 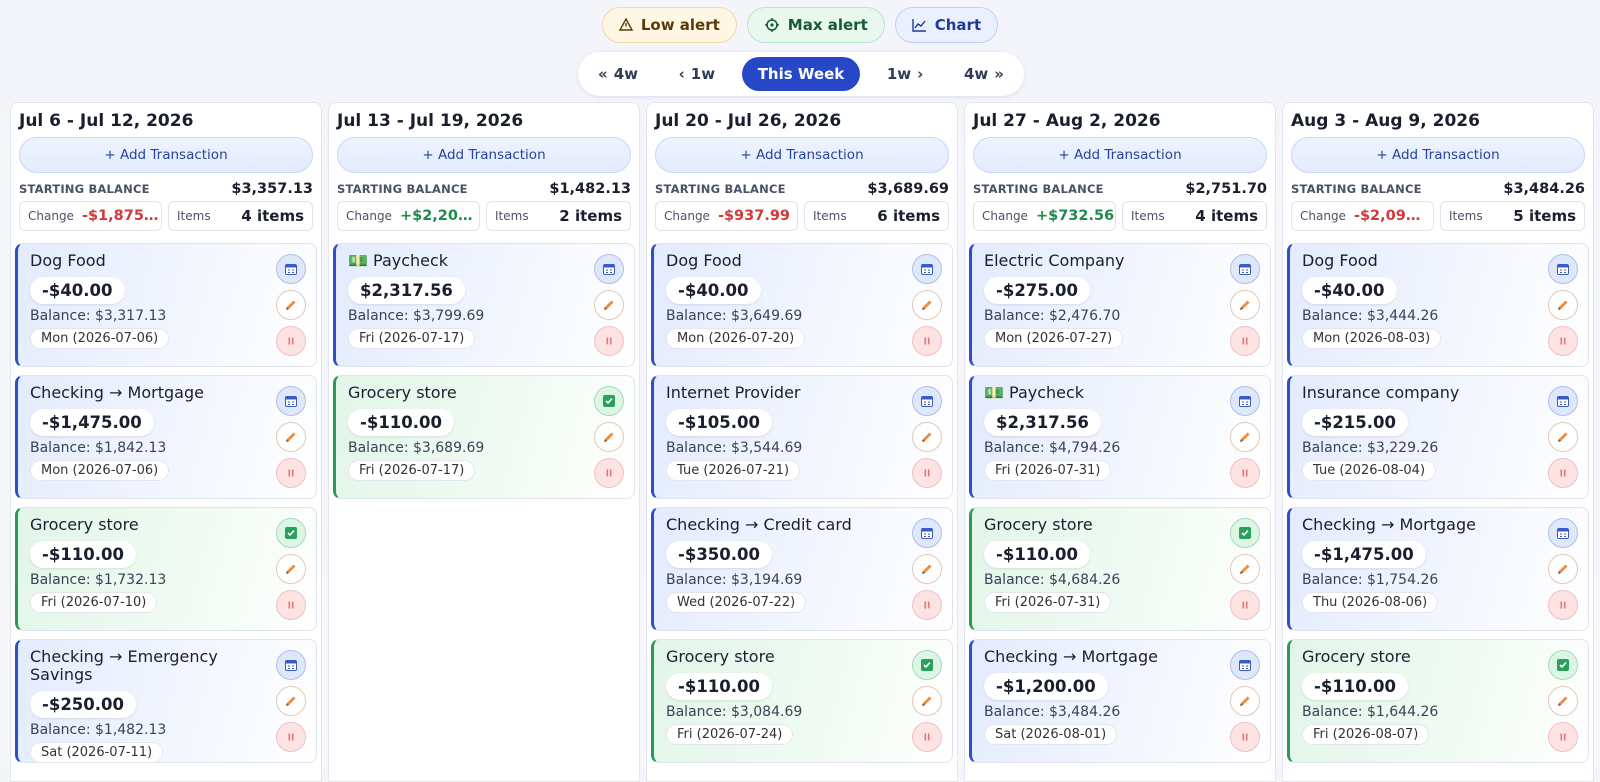 What do you see at coordinates (669, 25) in the screenshot?
I see `low-alert-button: Low alert` at bounding box center [669, 25].